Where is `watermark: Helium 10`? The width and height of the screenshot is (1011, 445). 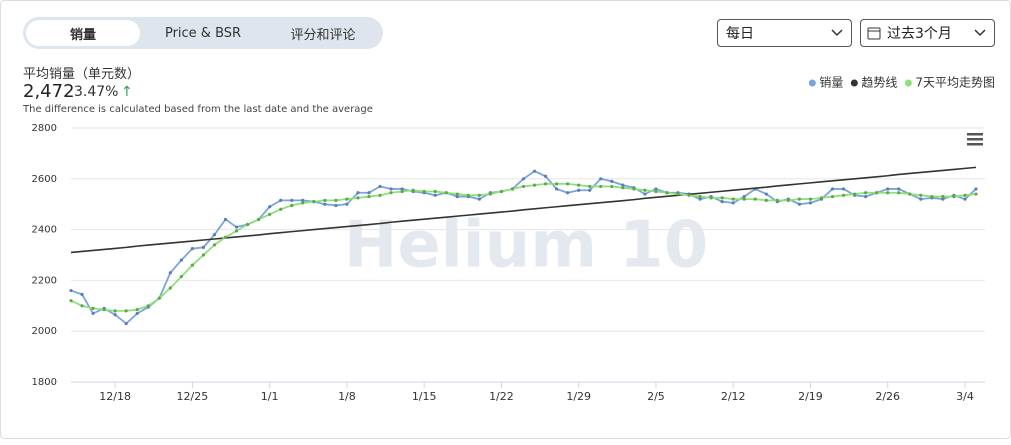 watermark: Helium 10 is located at coordinates (526, 246).